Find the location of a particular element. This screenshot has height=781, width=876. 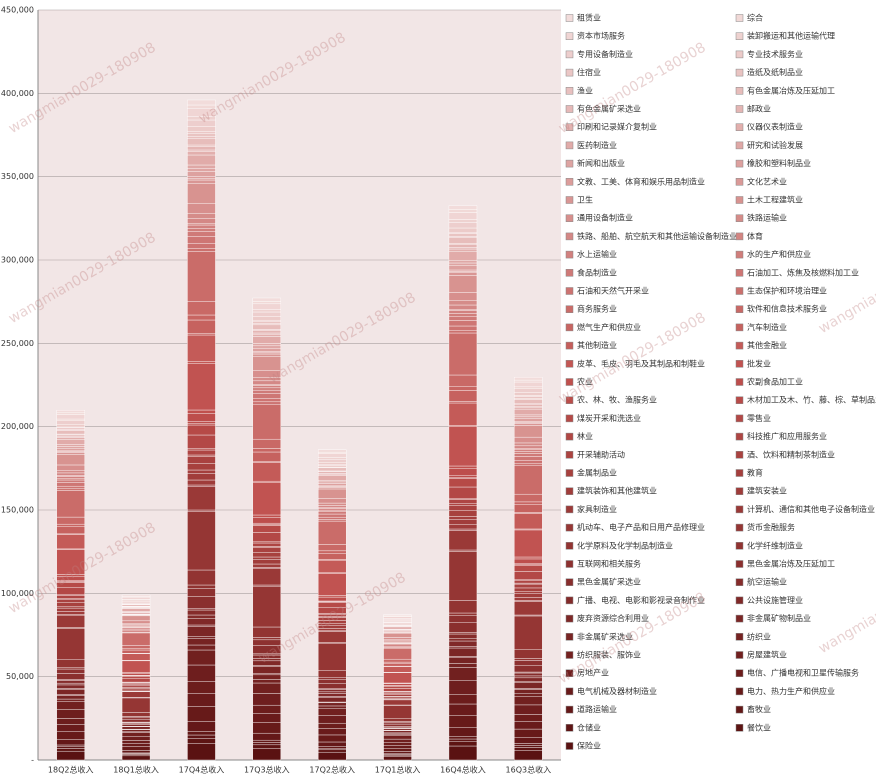

legend-label: 家具制造业 is located at coordinates (597, 509).